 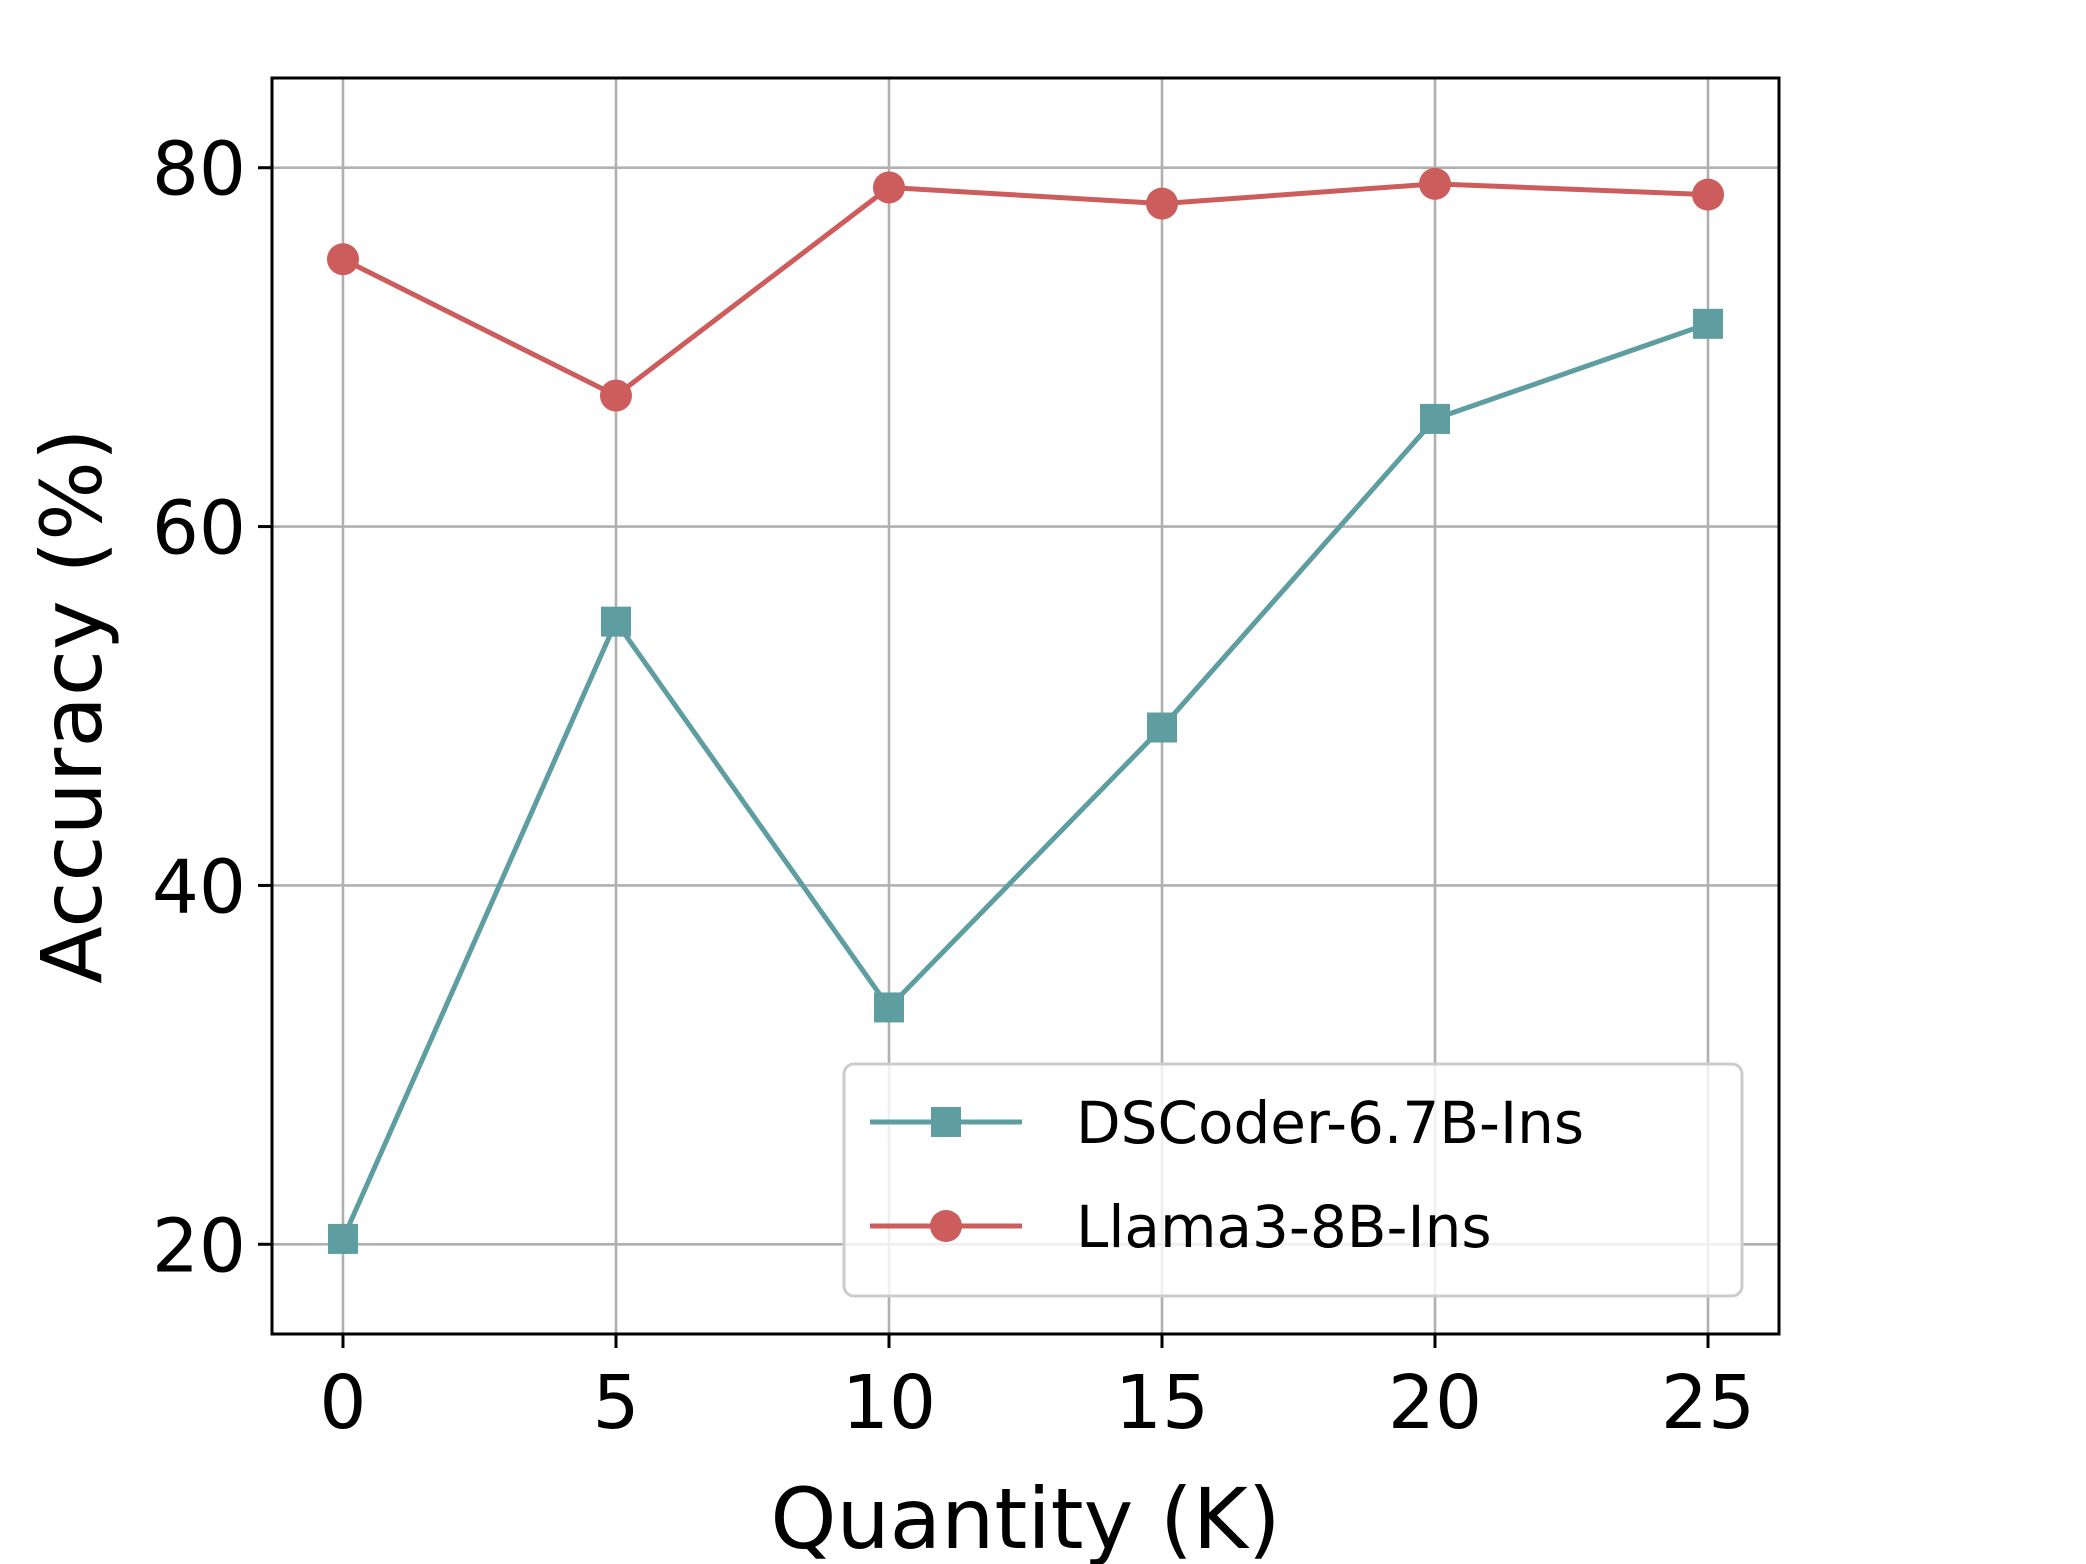 I want to click on x-tick-label-0: 0, so click(x=342, y=1403).